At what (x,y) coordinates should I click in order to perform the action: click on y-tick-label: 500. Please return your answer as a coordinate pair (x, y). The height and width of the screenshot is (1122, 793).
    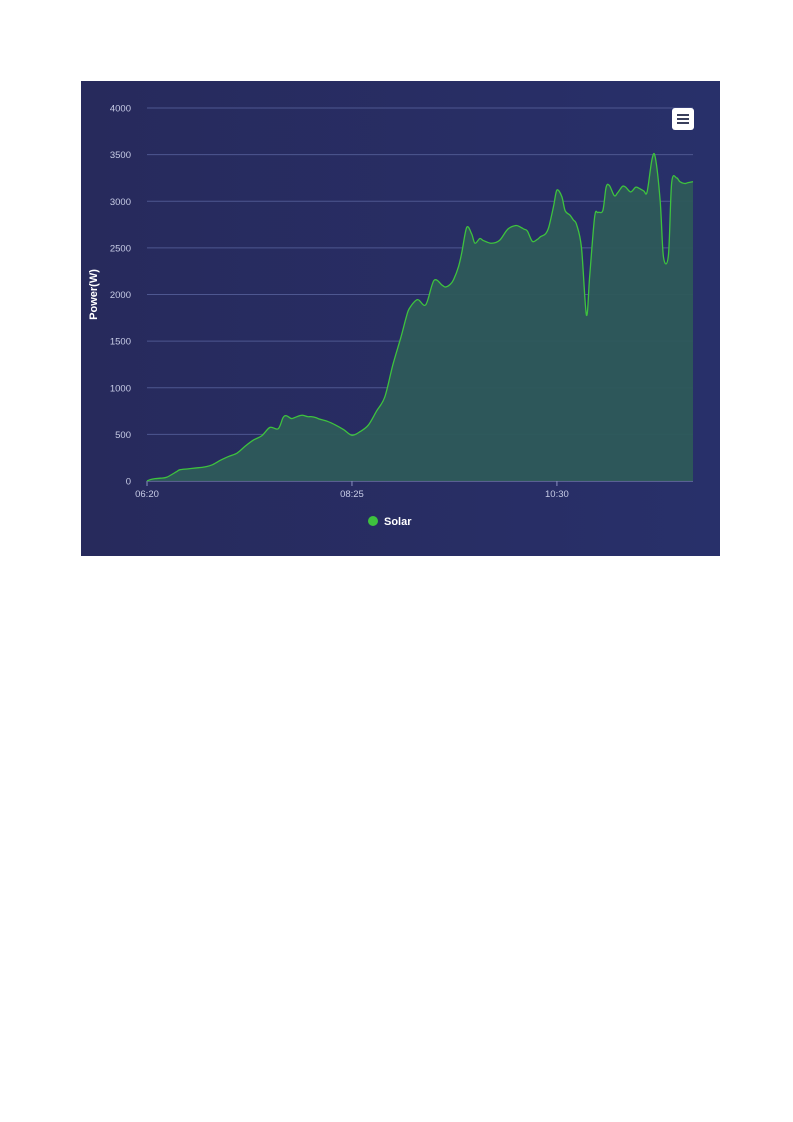
    Looking at the image, I should click on (123, 435).